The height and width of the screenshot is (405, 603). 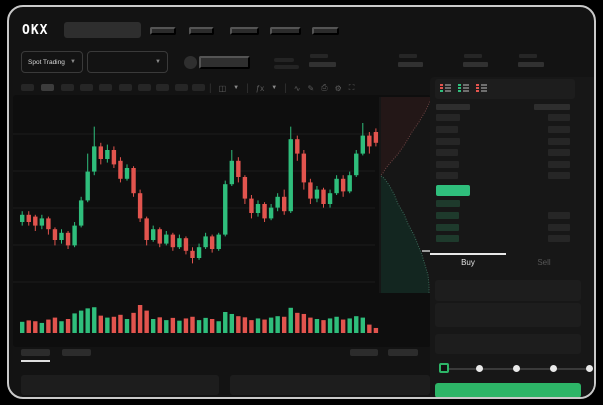 I want to click on search-input, so click(x=102, y=30).